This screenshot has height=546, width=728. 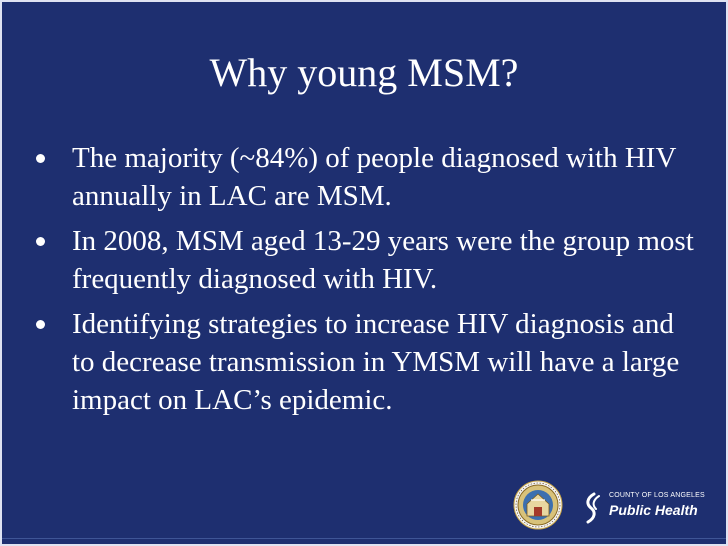 I want to click on county-seal-icon, so click(x=538, y=505).